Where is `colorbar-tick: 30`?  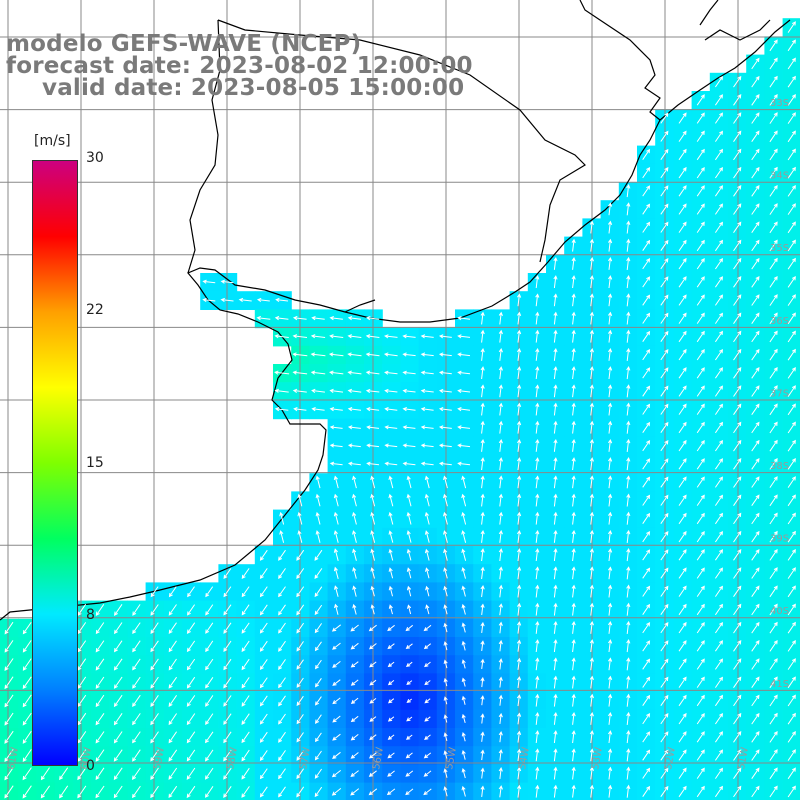
colorbar-tick: 30 is located at coordinates (95, 158).